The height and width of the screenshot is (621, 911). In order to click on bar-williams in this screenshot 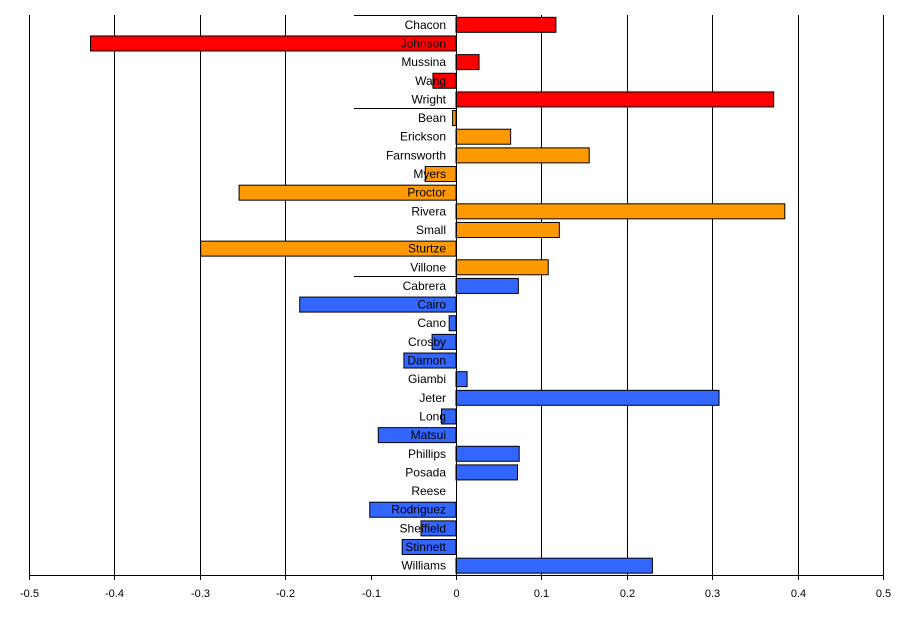, I will do `click(554, 565)`.